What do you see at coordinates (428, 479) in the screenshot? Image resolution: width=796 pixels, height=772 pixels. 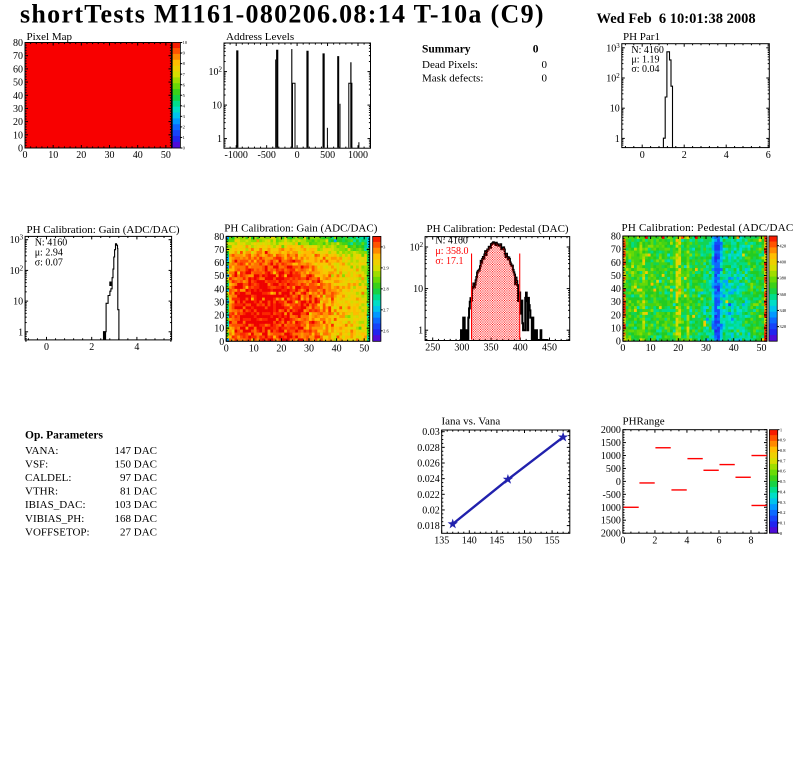 I see `svg-text: 0.024` at bounding box center [428, 479].